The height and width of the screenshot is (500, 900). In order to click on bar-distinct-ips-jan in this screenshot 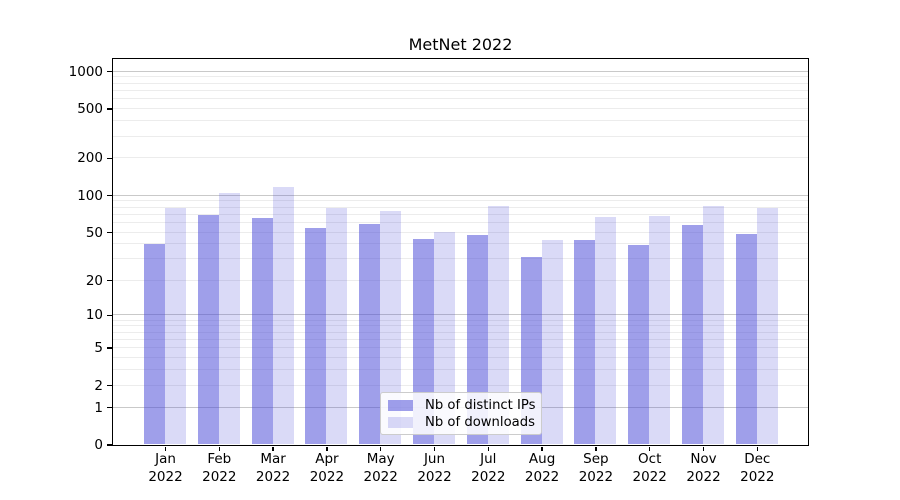, I will do `click(154, 344)`.